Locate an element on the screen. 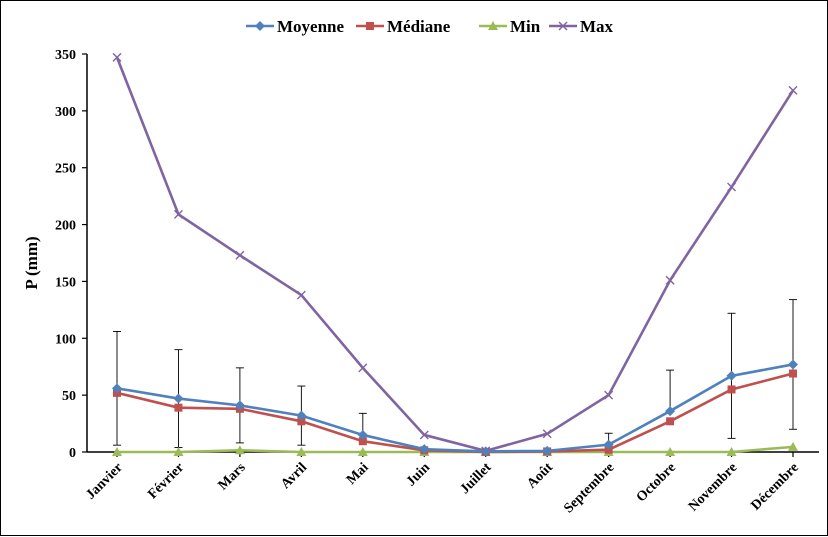  y-axis-label: P (mm) is located at coordinates (31, 262).